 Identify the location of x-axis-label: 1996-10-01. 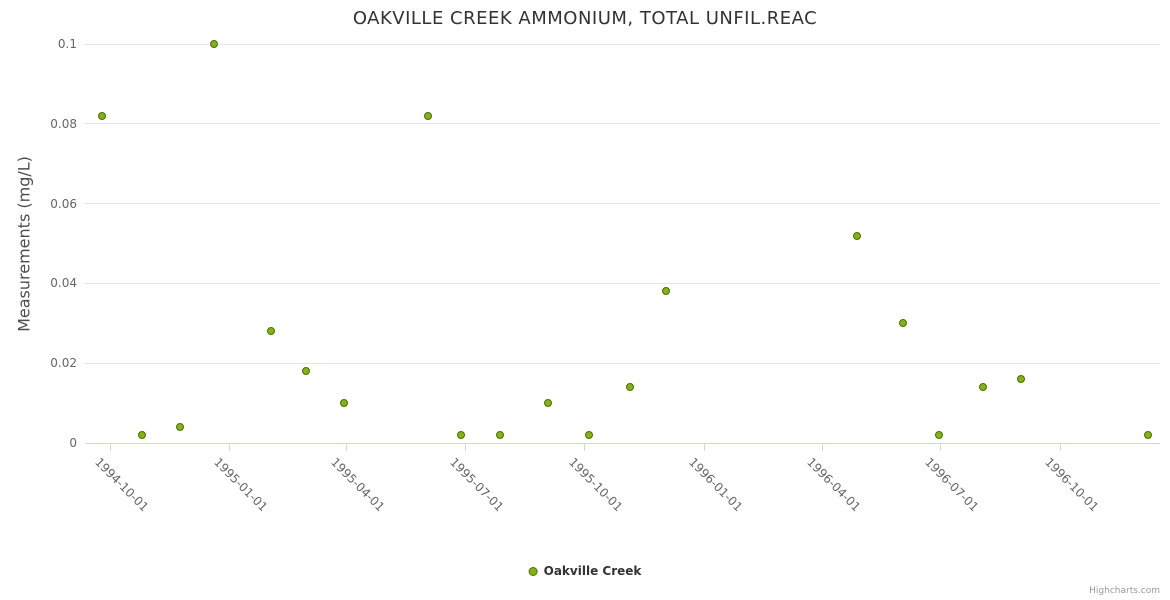
(1072, 485).